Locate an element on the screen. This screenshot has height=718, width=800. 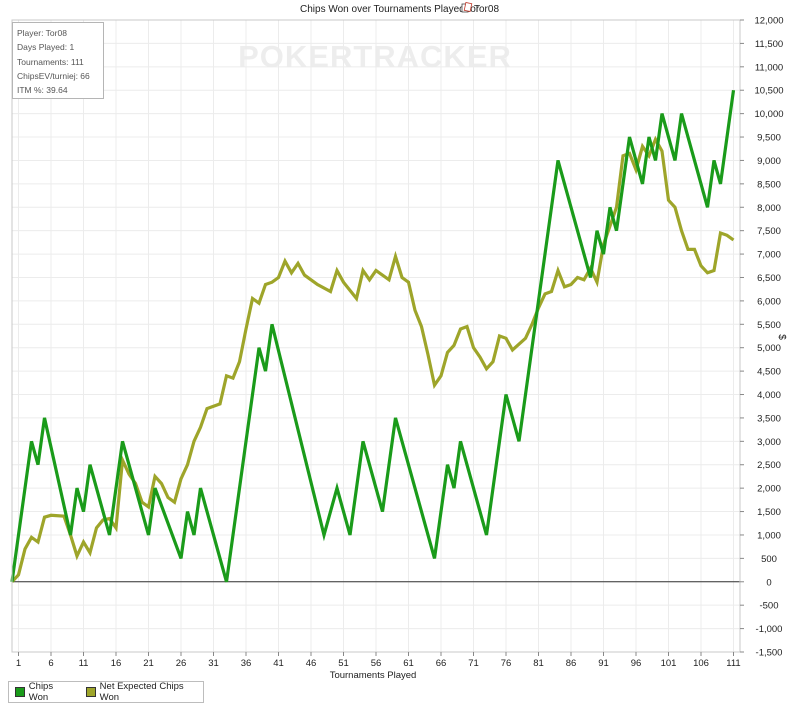
x-tick-label: 91 is located at coordinates (603, 663).